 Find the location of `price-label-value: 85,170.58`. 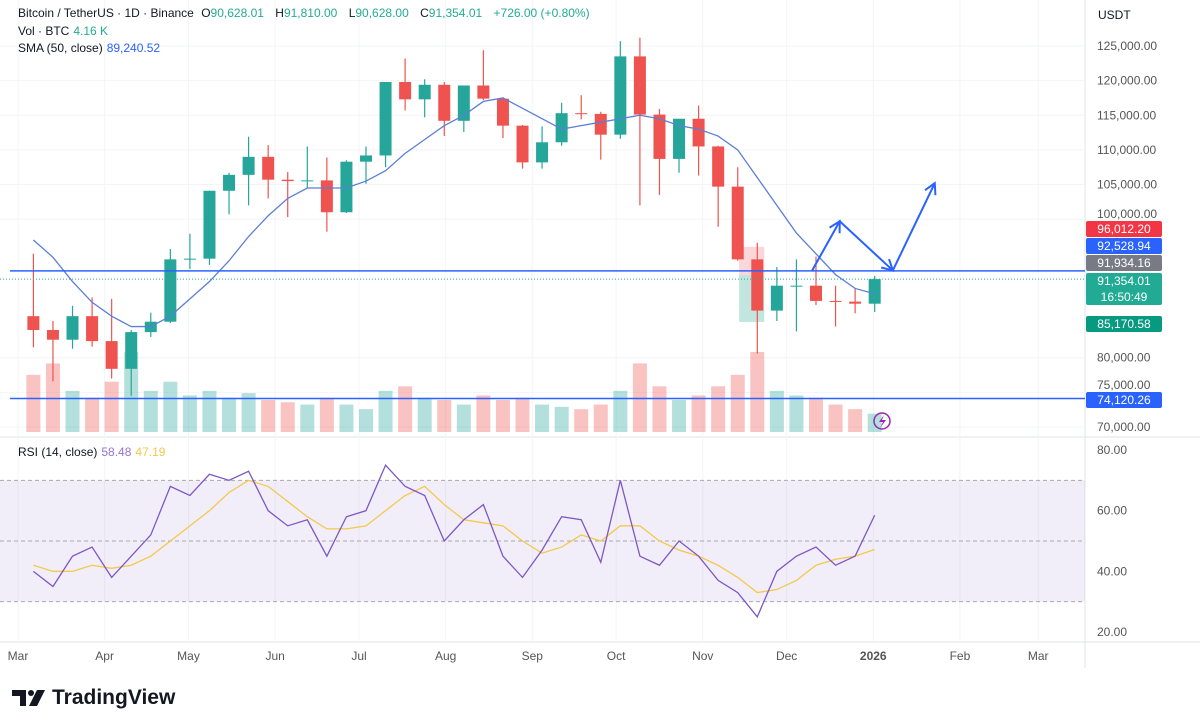

price-label-value: 85,170.58 is located at coordinates (1124, 324).